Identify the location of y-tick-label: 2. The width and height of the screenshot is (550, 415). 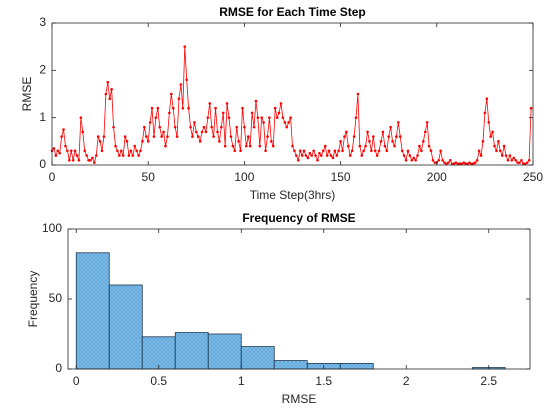
(42, 70).